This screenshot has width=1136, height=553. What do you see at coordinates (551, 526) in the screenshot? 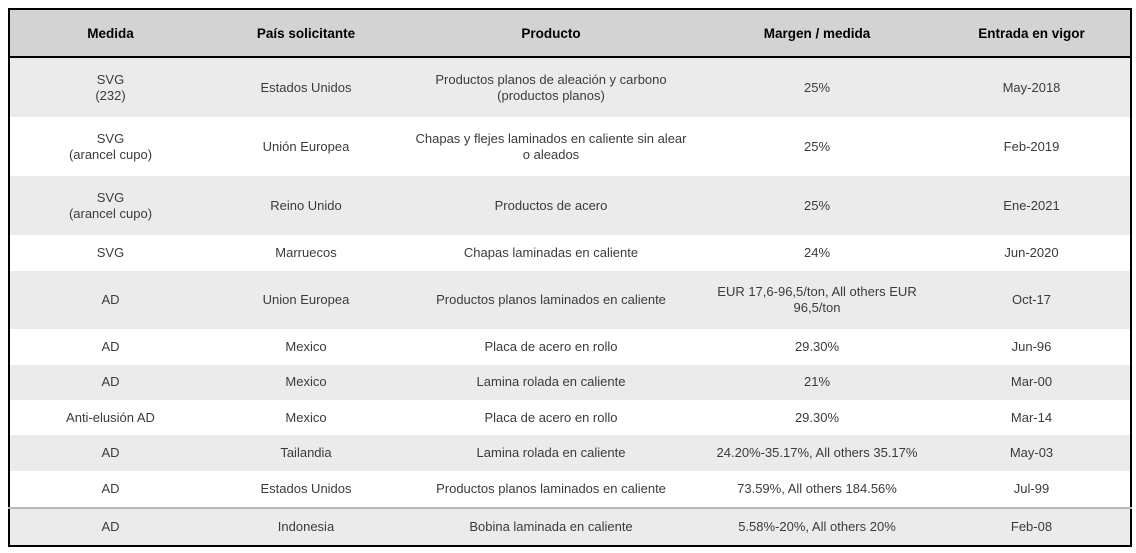
I see `cell-producto: Bobina laminada en caliente` at bounding box center [551, 526].